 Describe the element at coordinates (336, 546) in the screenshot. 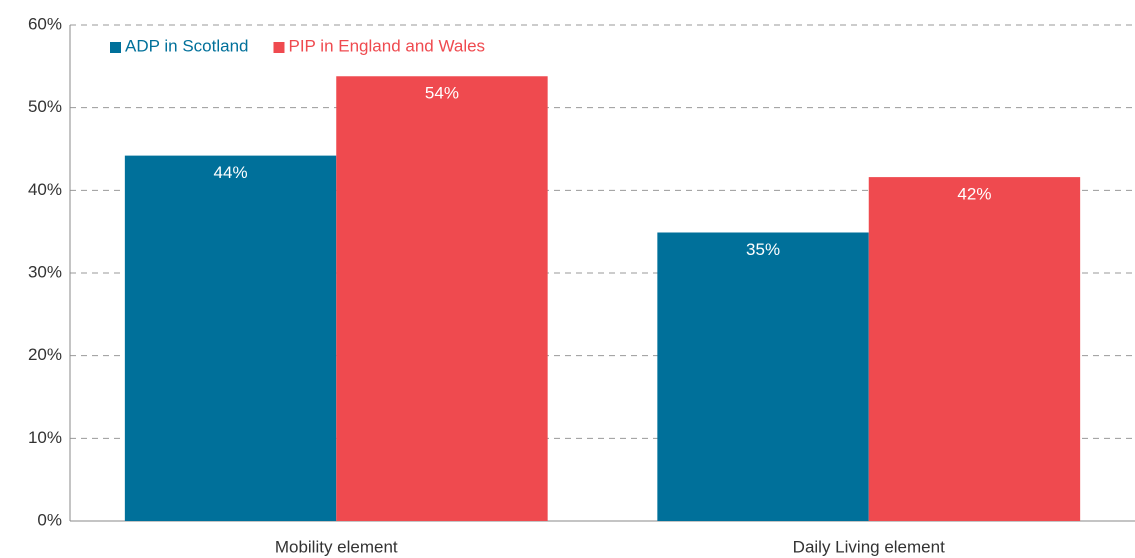

I see `x-tick-label: Mobility element` at that location.